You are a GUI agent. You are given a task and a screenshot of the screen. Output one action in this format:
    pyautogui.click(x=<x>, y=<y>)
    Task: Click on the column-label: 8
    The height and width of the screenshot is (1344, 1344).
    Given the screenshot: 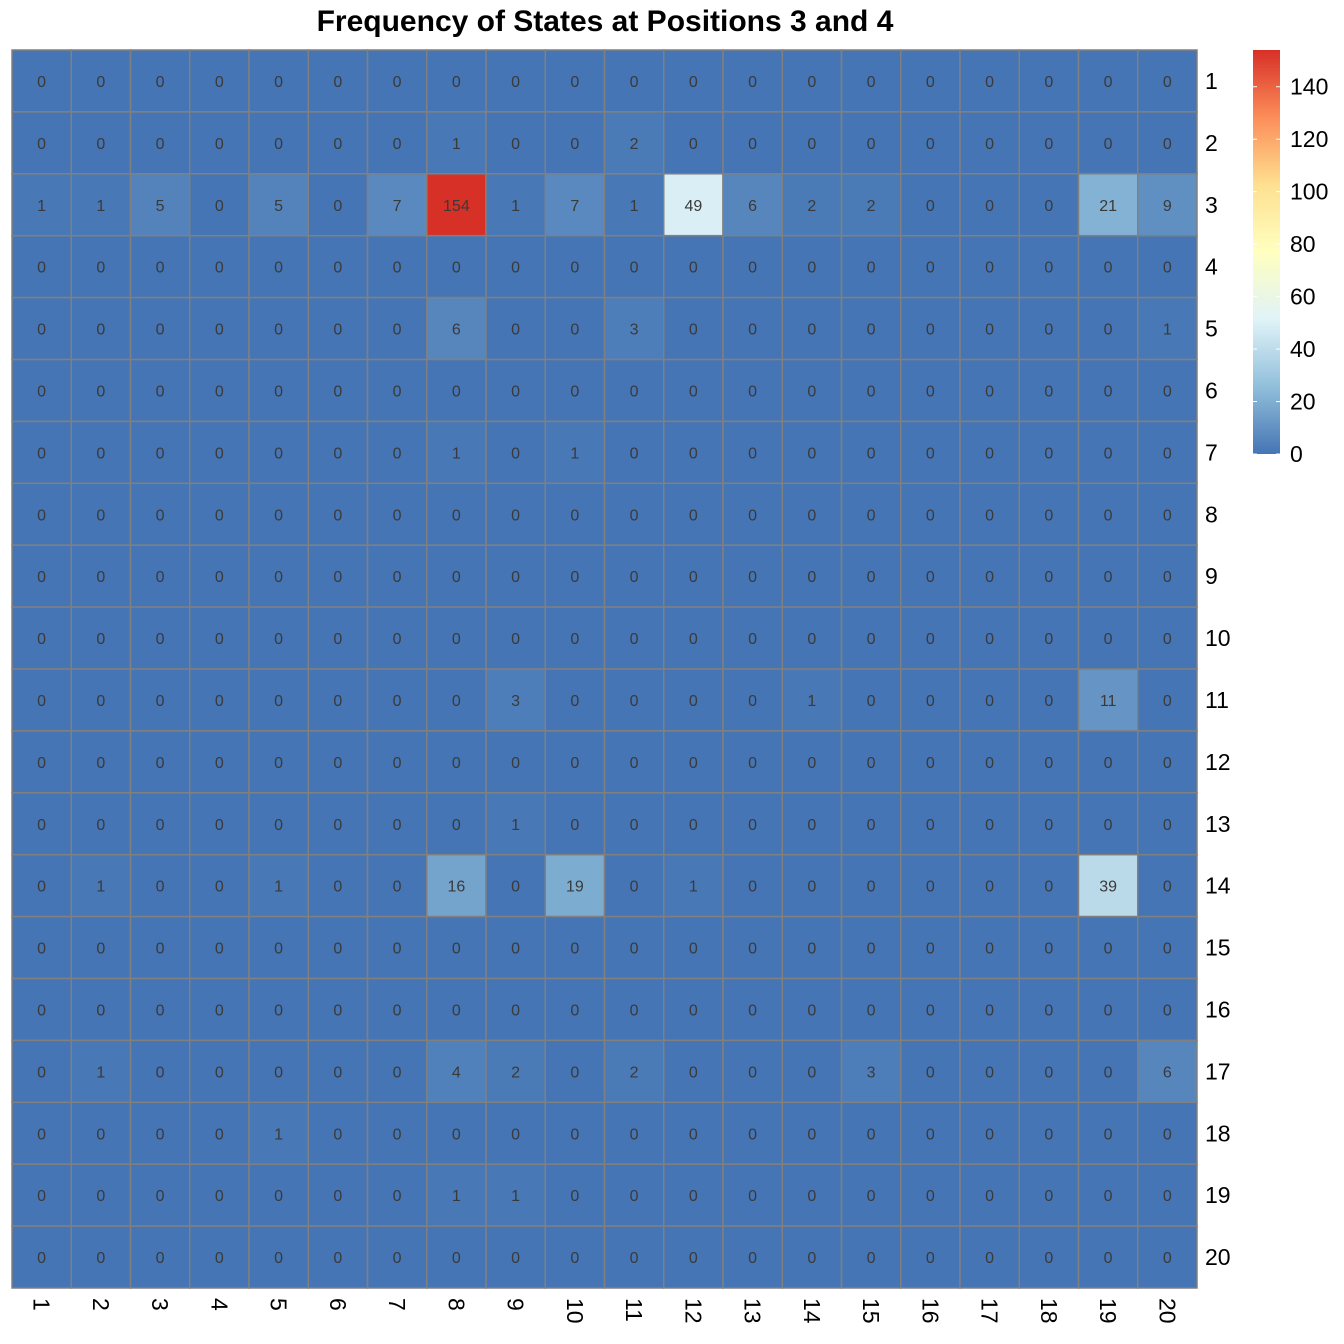 What is the action you would take?
    pyautogui.click(x=456, y=1304)
    